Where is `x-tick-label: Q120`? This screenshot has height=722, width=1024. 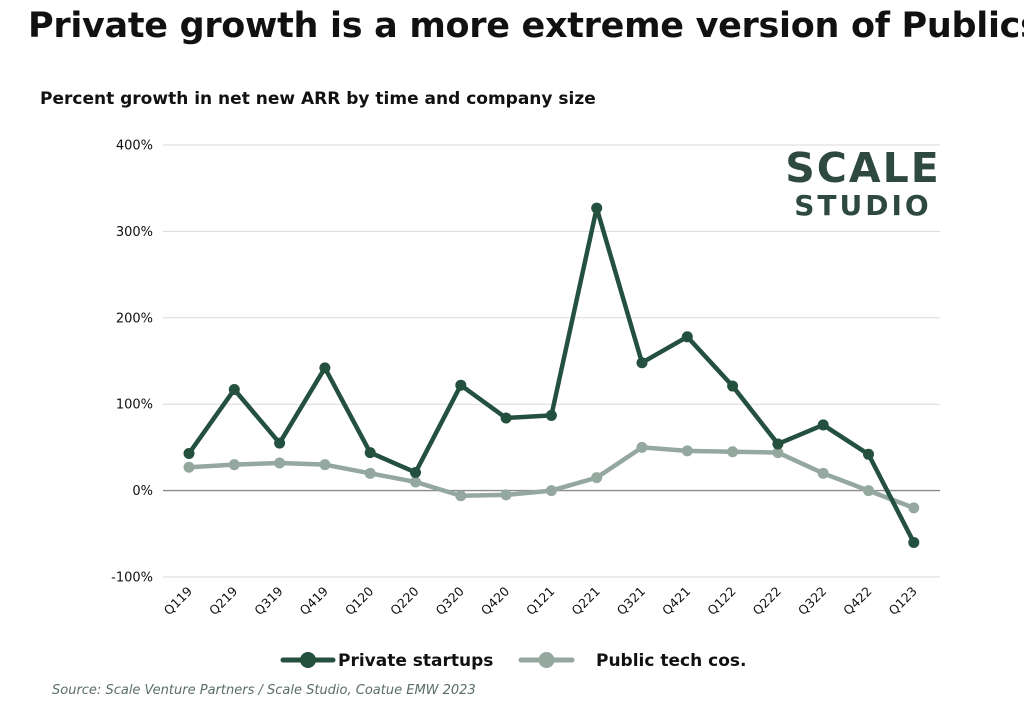 x-tick-label: Q120 is located at coordinates (359, 600).